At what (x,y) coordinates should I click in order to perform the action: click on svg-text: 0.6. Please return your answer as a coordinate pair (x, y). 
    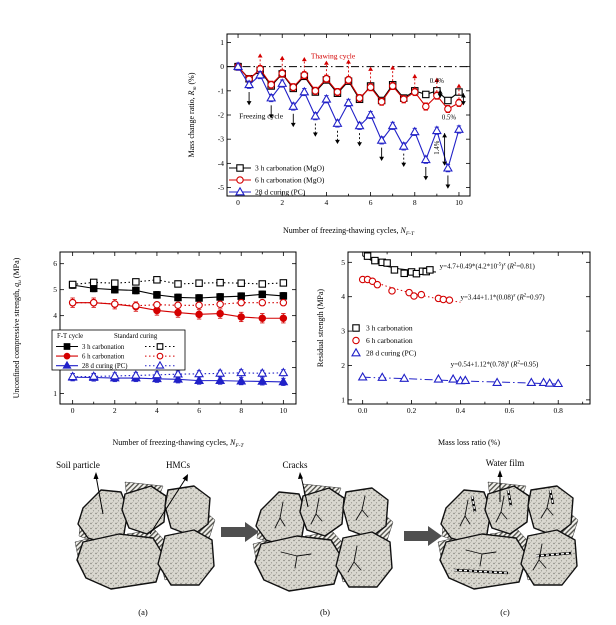
    Looking at the image, I should click on (510, 410).